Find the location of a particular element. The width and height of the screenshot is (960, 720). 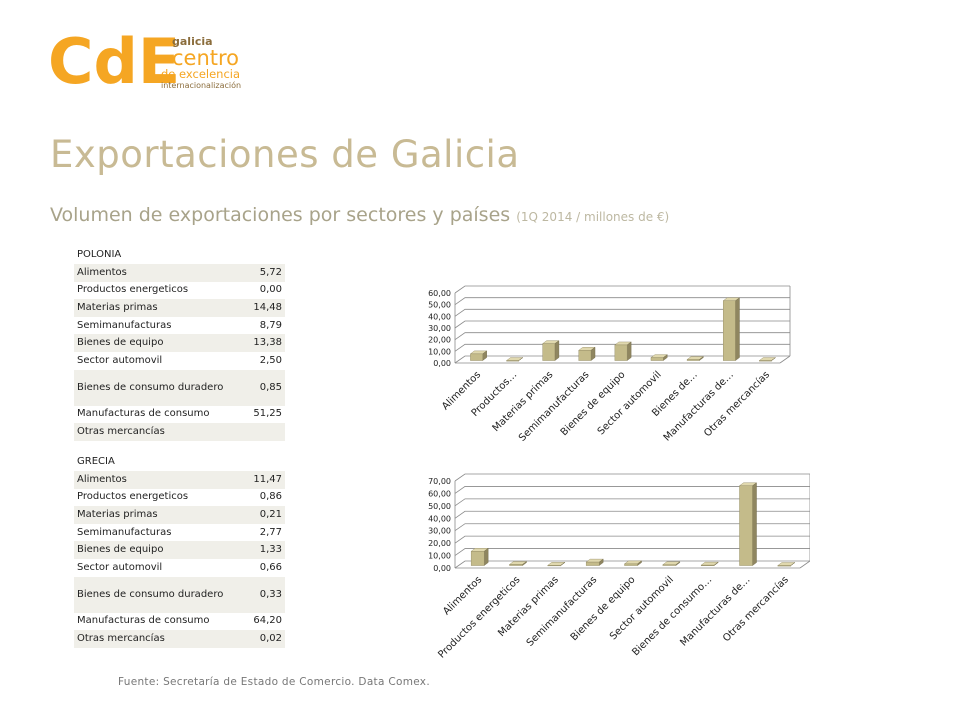

table-row: Productos energeticos 0,00 is located at coordinates (179, 291).